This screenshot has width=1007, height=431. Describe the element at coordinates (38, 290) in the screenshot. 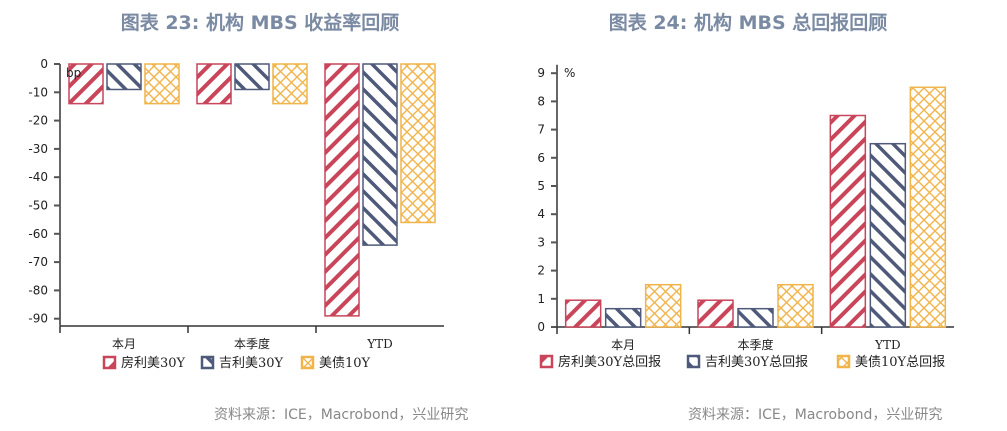

I see `y-tick-label: -80` at that location.